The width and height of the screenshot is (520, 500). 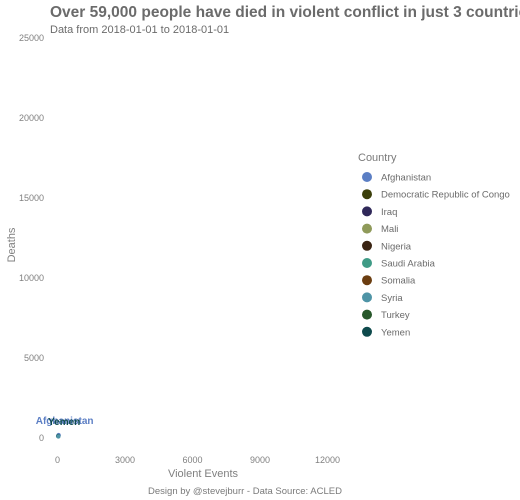 What do you see at coordinates (395, 315) in the screenshot?
I see `legend-label: Turkey` at bounding box center [395, 315].